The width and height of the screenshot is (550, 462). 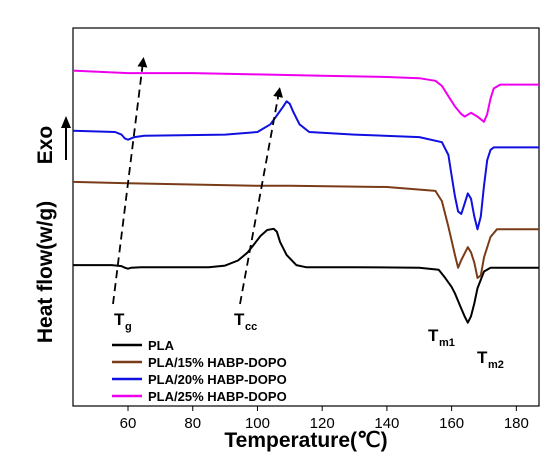 What do you see at coordinates (130, 181) in the screenshot?
I see `tg-trend-arrow` at bounding box center [130, 181].